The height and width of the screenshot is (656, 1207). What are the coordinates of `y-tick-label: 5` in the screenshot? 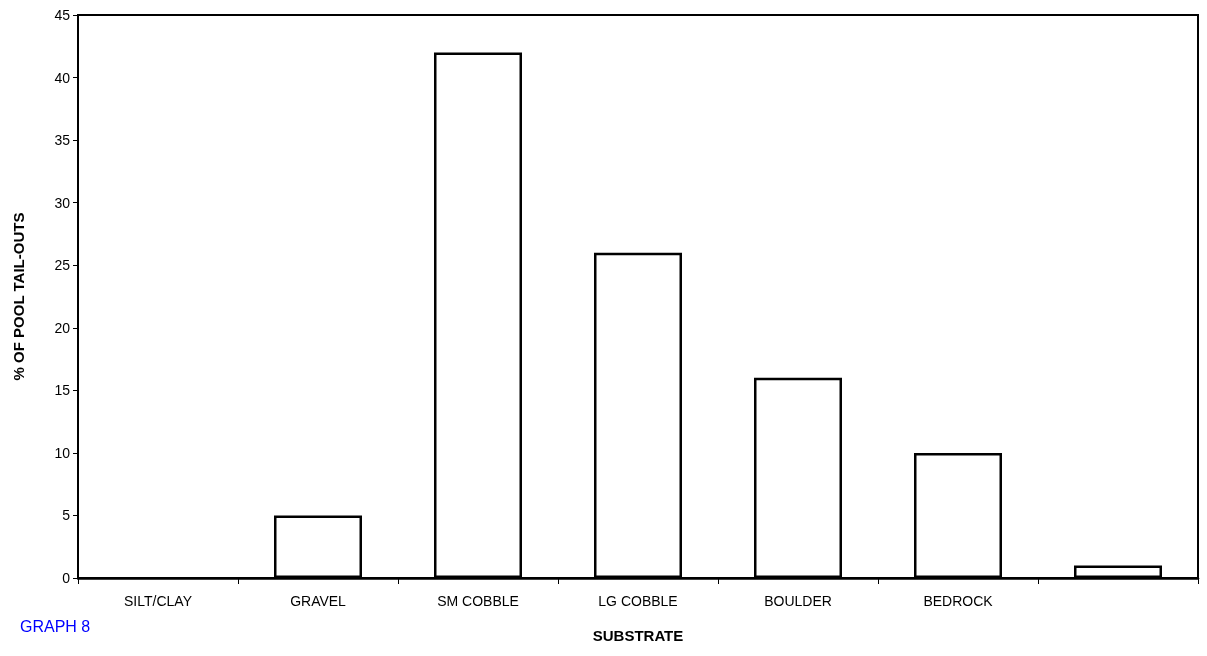 It's located at (66, 515).